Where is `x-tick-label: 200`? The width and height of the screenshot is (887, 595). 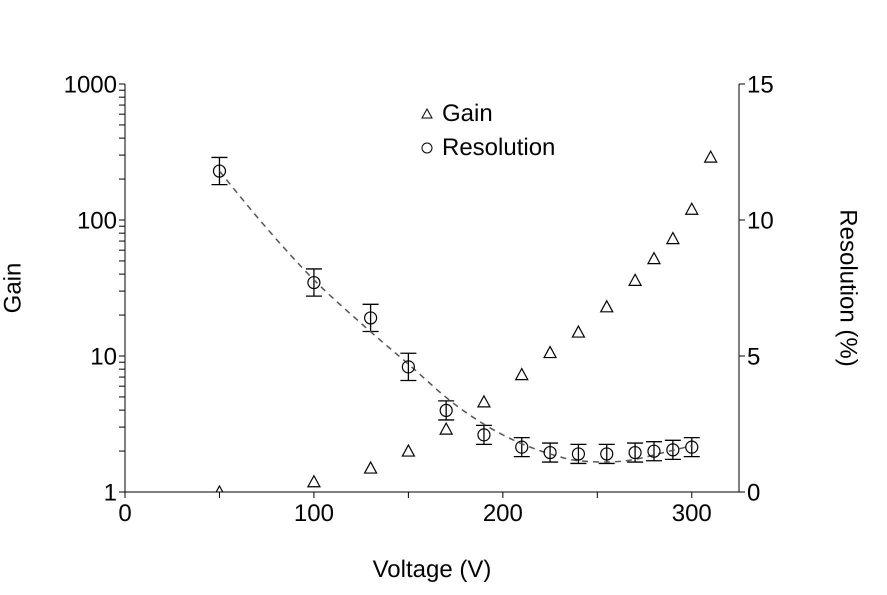 x-tick-label: 200 is located at coordinates (502, 514).